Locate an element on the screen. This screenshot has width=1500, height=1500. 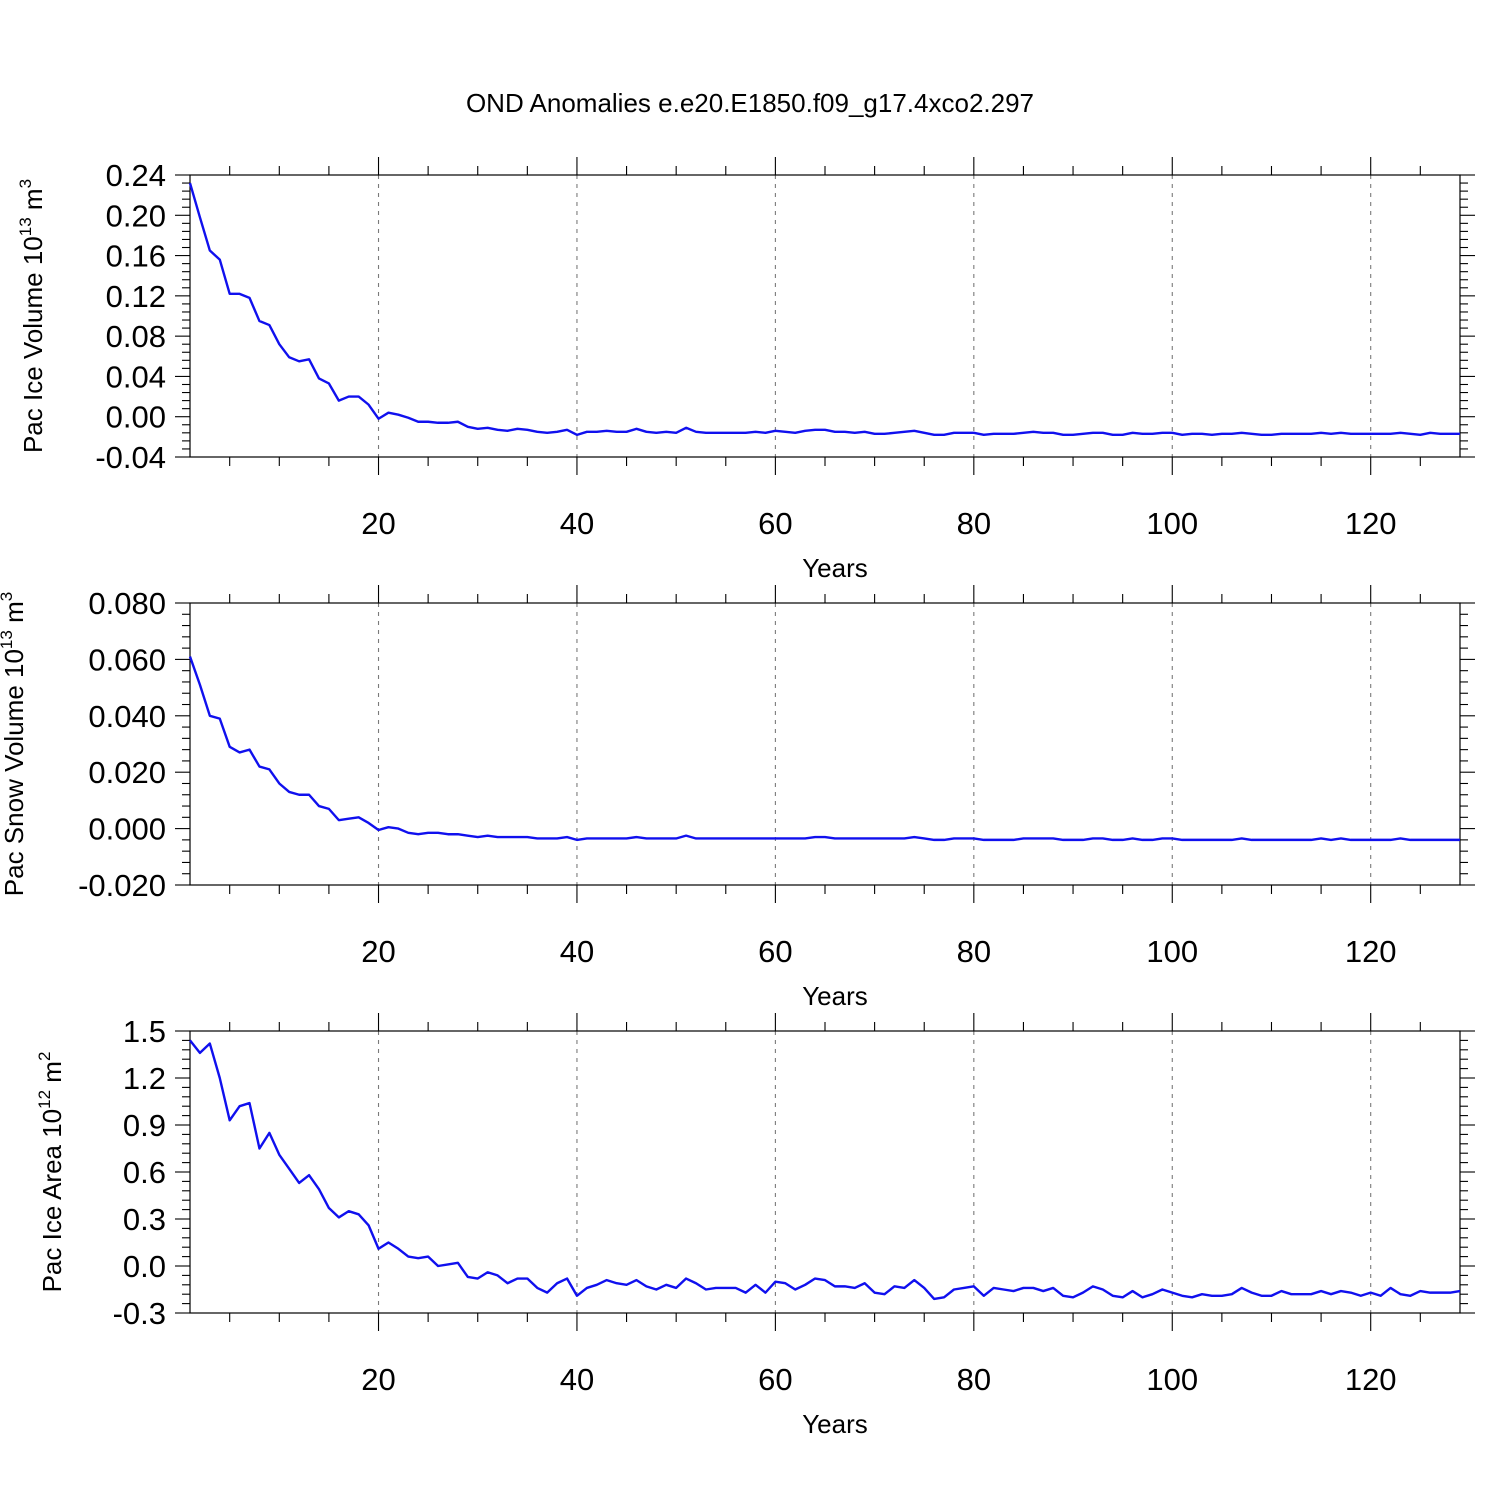
y-tick-label: 0.08 is located at coordinates (136, 336).